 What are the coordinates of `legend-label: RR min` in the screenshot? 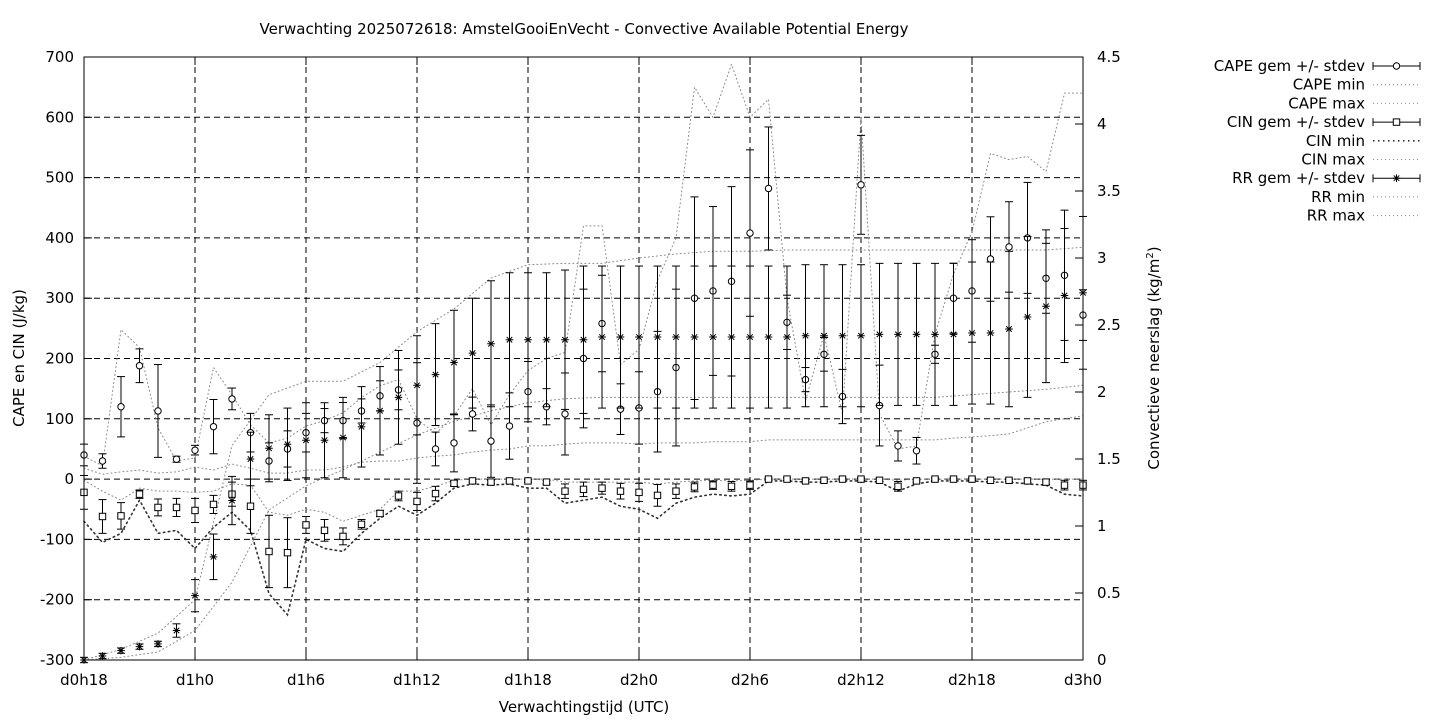 It's located at (1338, 197).